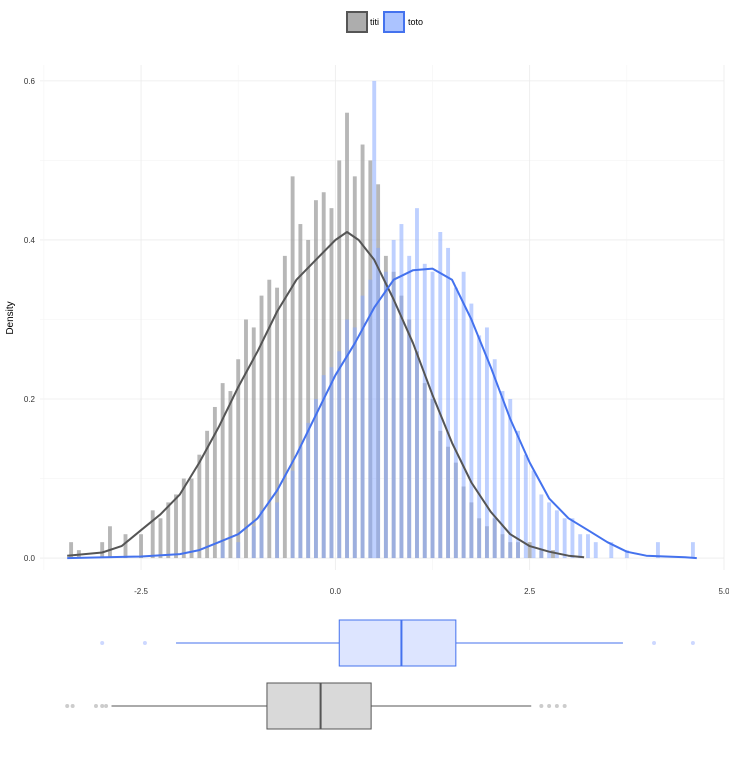  Describe the element at coordinates (431, 591) in the screenshot. I see `x-axis-ticks: -2.5 0.0 2.5 5.0` at that location.